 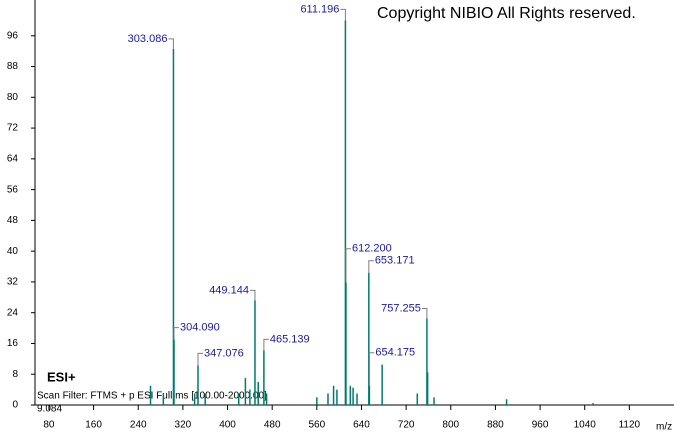 I want to click on y-tick-label: 24, so click(x=13, y=312).